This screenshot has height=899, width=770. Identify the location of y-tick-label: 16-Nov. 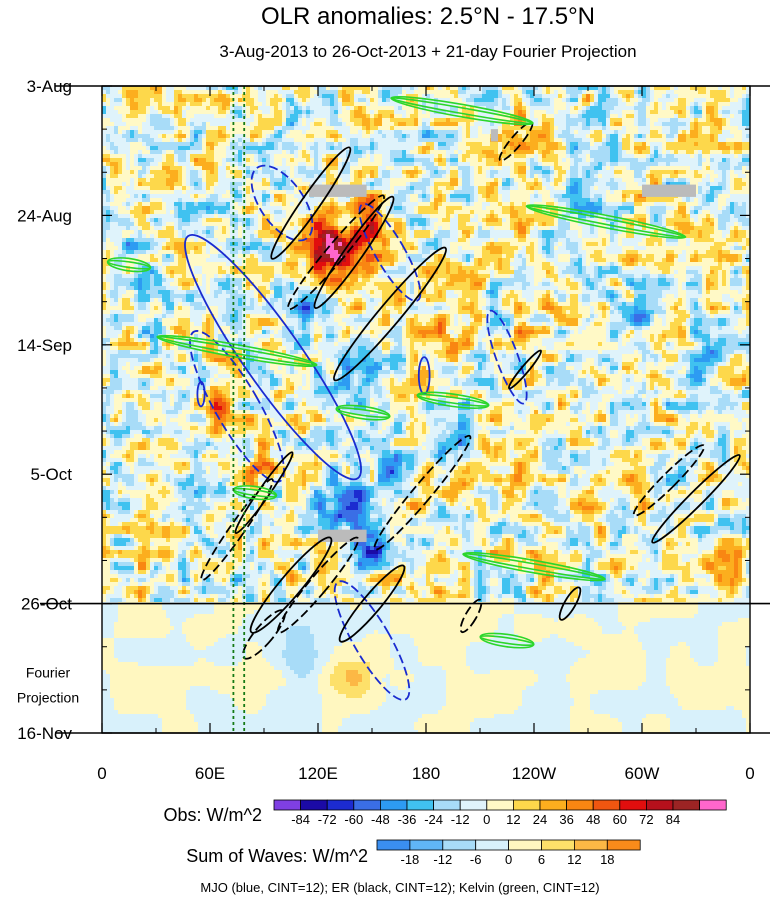
(44, 733).